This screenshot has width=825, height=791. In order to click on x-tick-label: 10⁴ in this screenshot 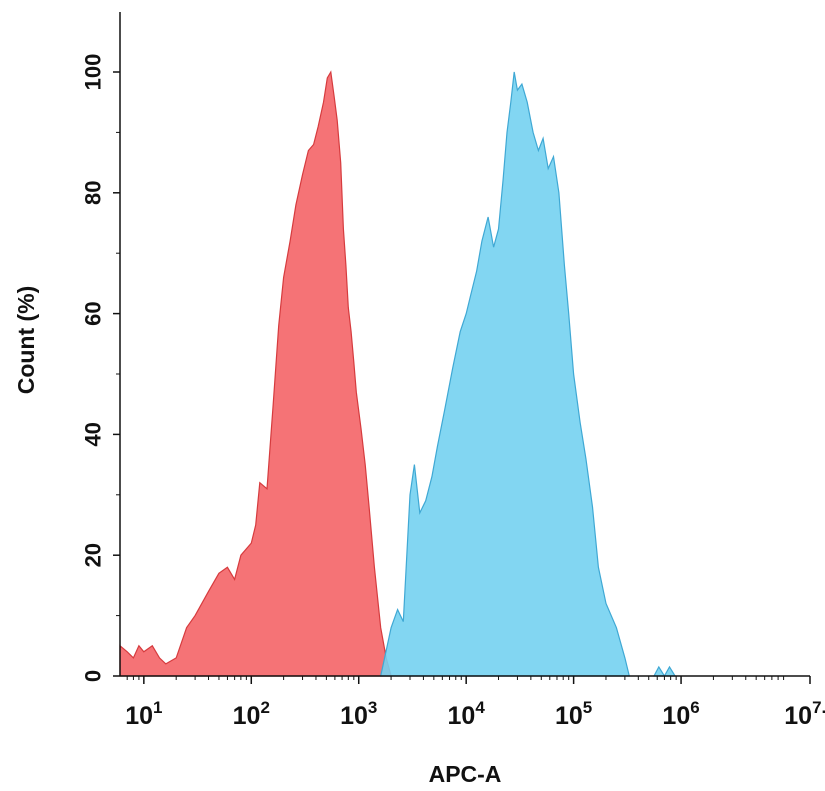, I will do `click(467, 714)`.